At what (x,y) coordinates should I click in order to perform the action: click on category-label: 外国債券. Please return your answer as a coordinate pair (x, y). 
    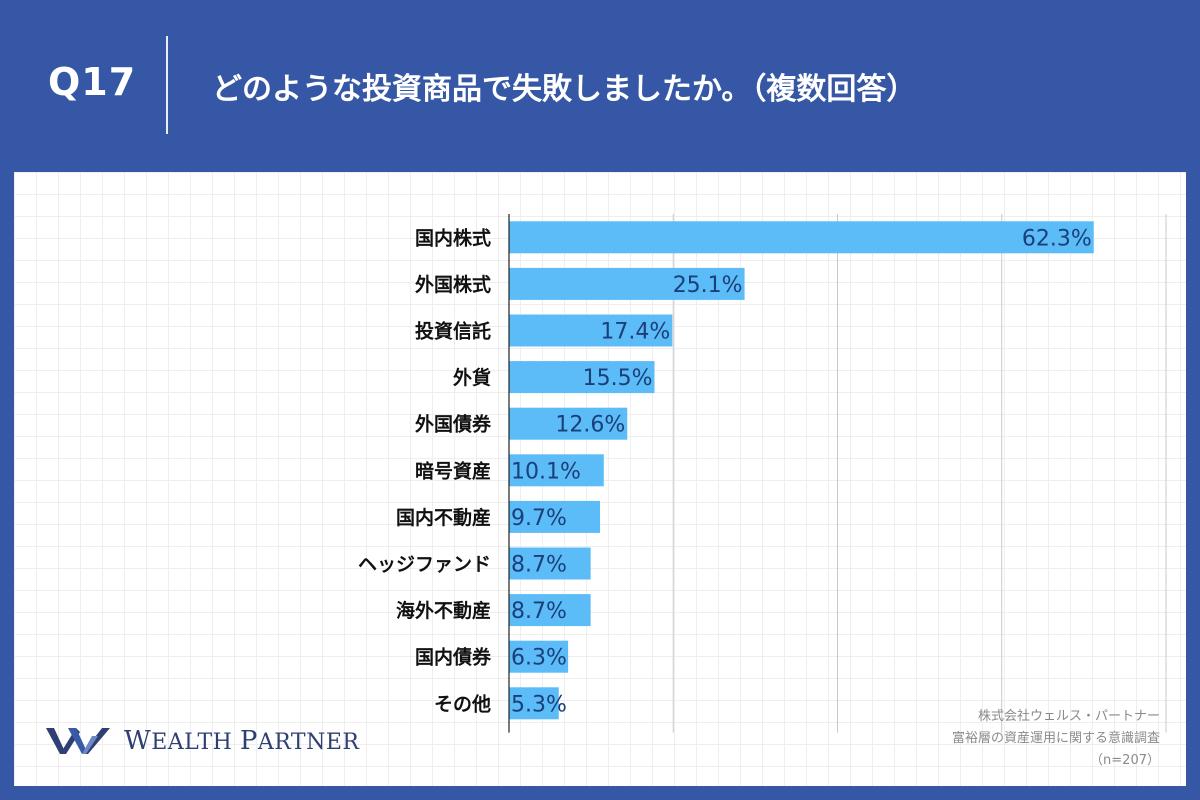
    Looking at the image, I should click on (453, 424).